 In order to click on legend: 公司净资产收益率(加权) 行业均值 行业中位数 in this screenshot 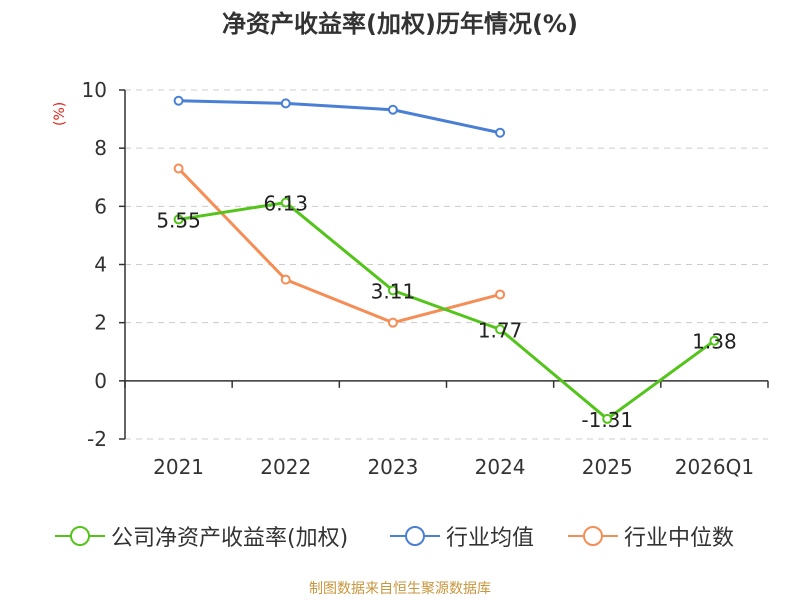, I will do `click(400, 538)`.